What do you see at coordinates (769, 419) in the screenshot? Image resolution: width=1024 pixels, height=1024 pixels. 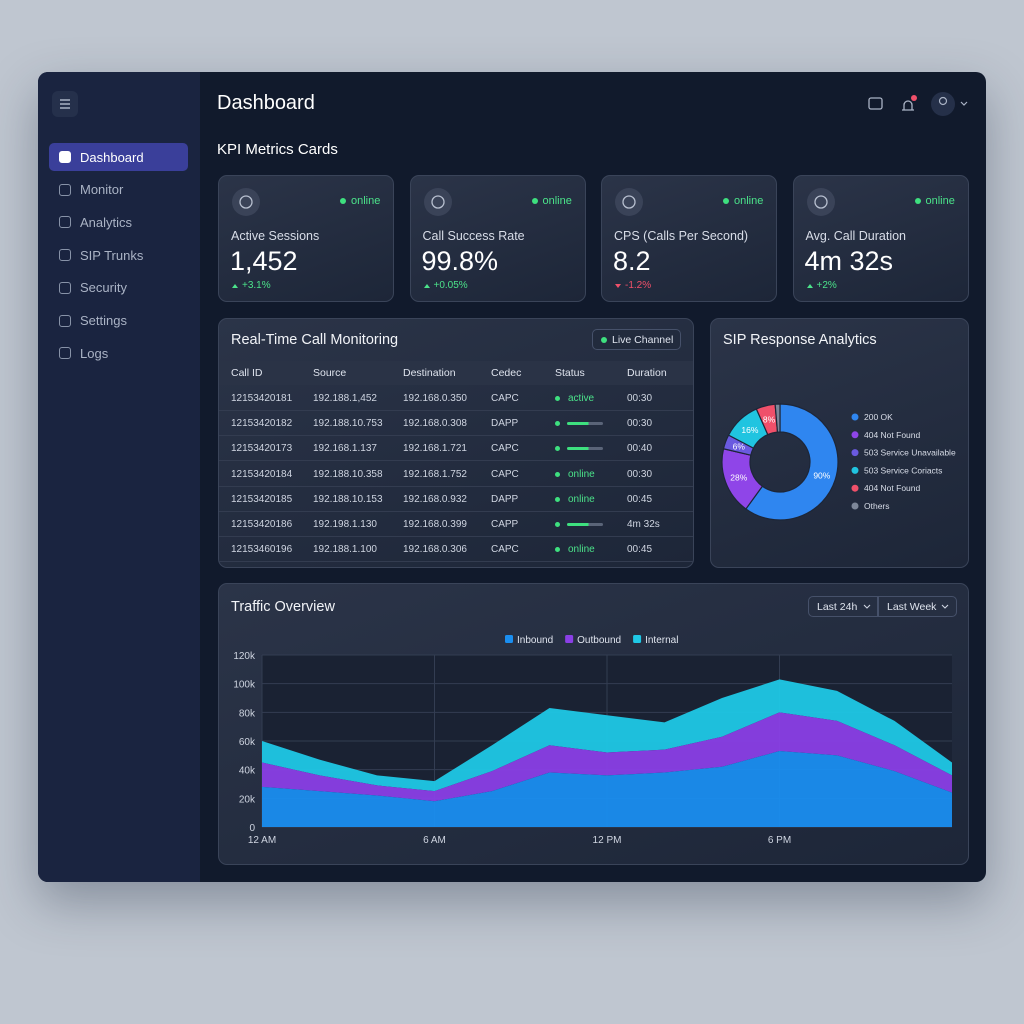 I see `slice-label: 8%` at bounding box center [769, 419].